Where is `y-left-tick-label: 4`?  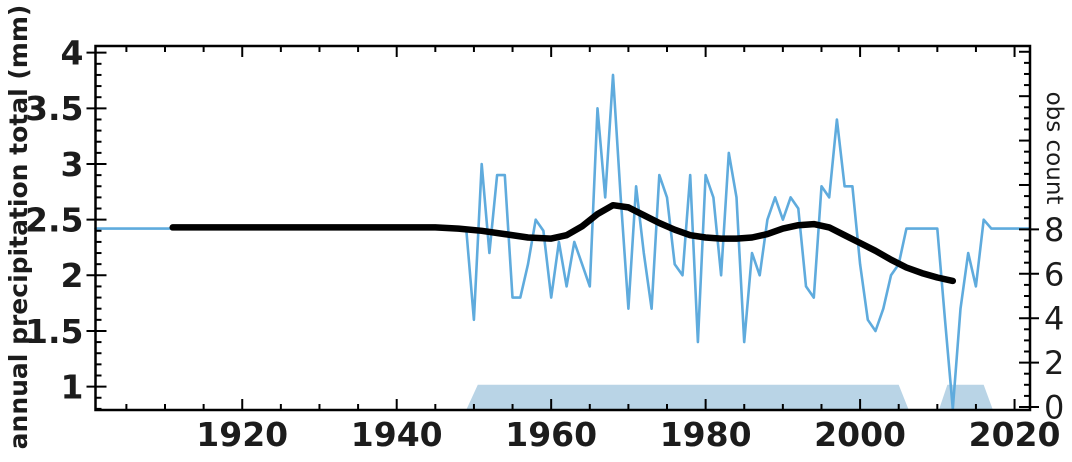 y-left-tick-label: 4 is located at coordinates (72, 53).